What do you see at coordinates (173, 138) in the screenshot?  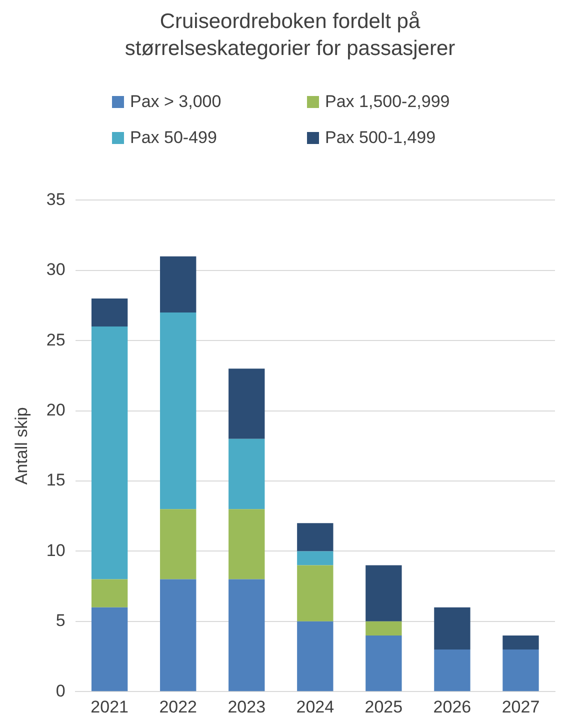 I see `legend-label: Pax 50-499` at bounding box center [173, 138].